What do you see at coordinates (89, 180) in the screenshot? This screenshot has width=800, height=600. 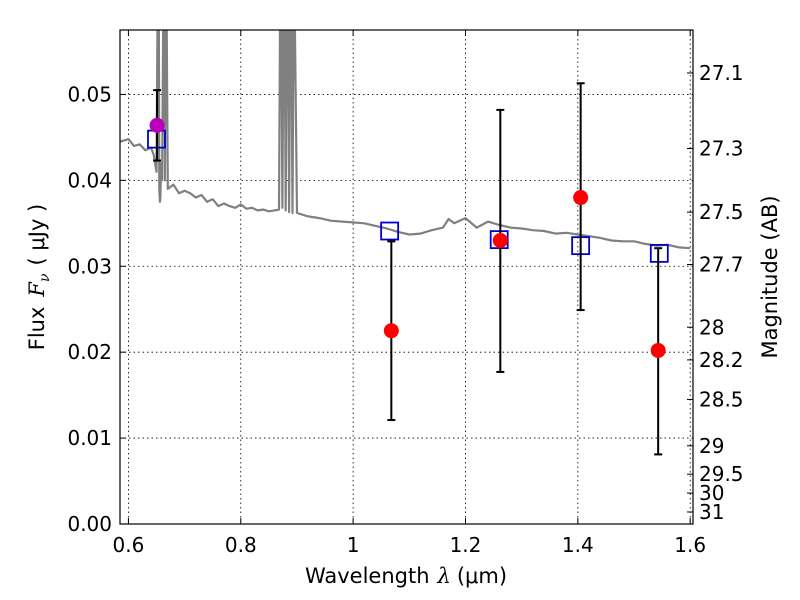 I see `y-tick-label: 0.04` at bounding box center [89, 180].